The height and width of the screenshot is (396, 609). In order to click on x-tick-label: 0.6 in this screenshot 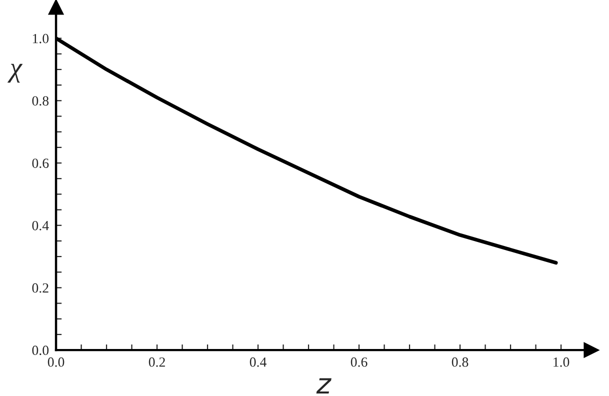, I will do `click(359, 362)`.